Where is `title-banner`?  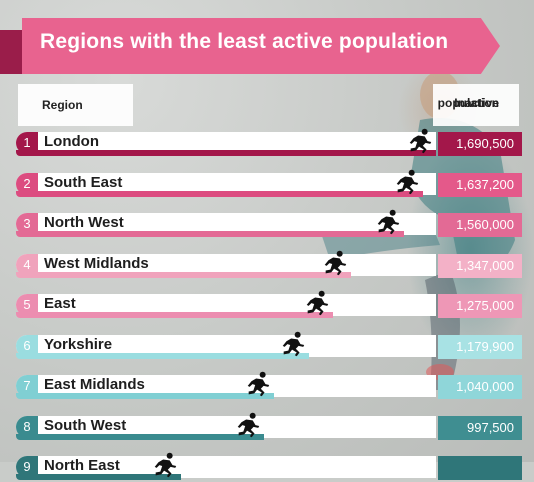
title-banner is located at coordinates (261, 46).